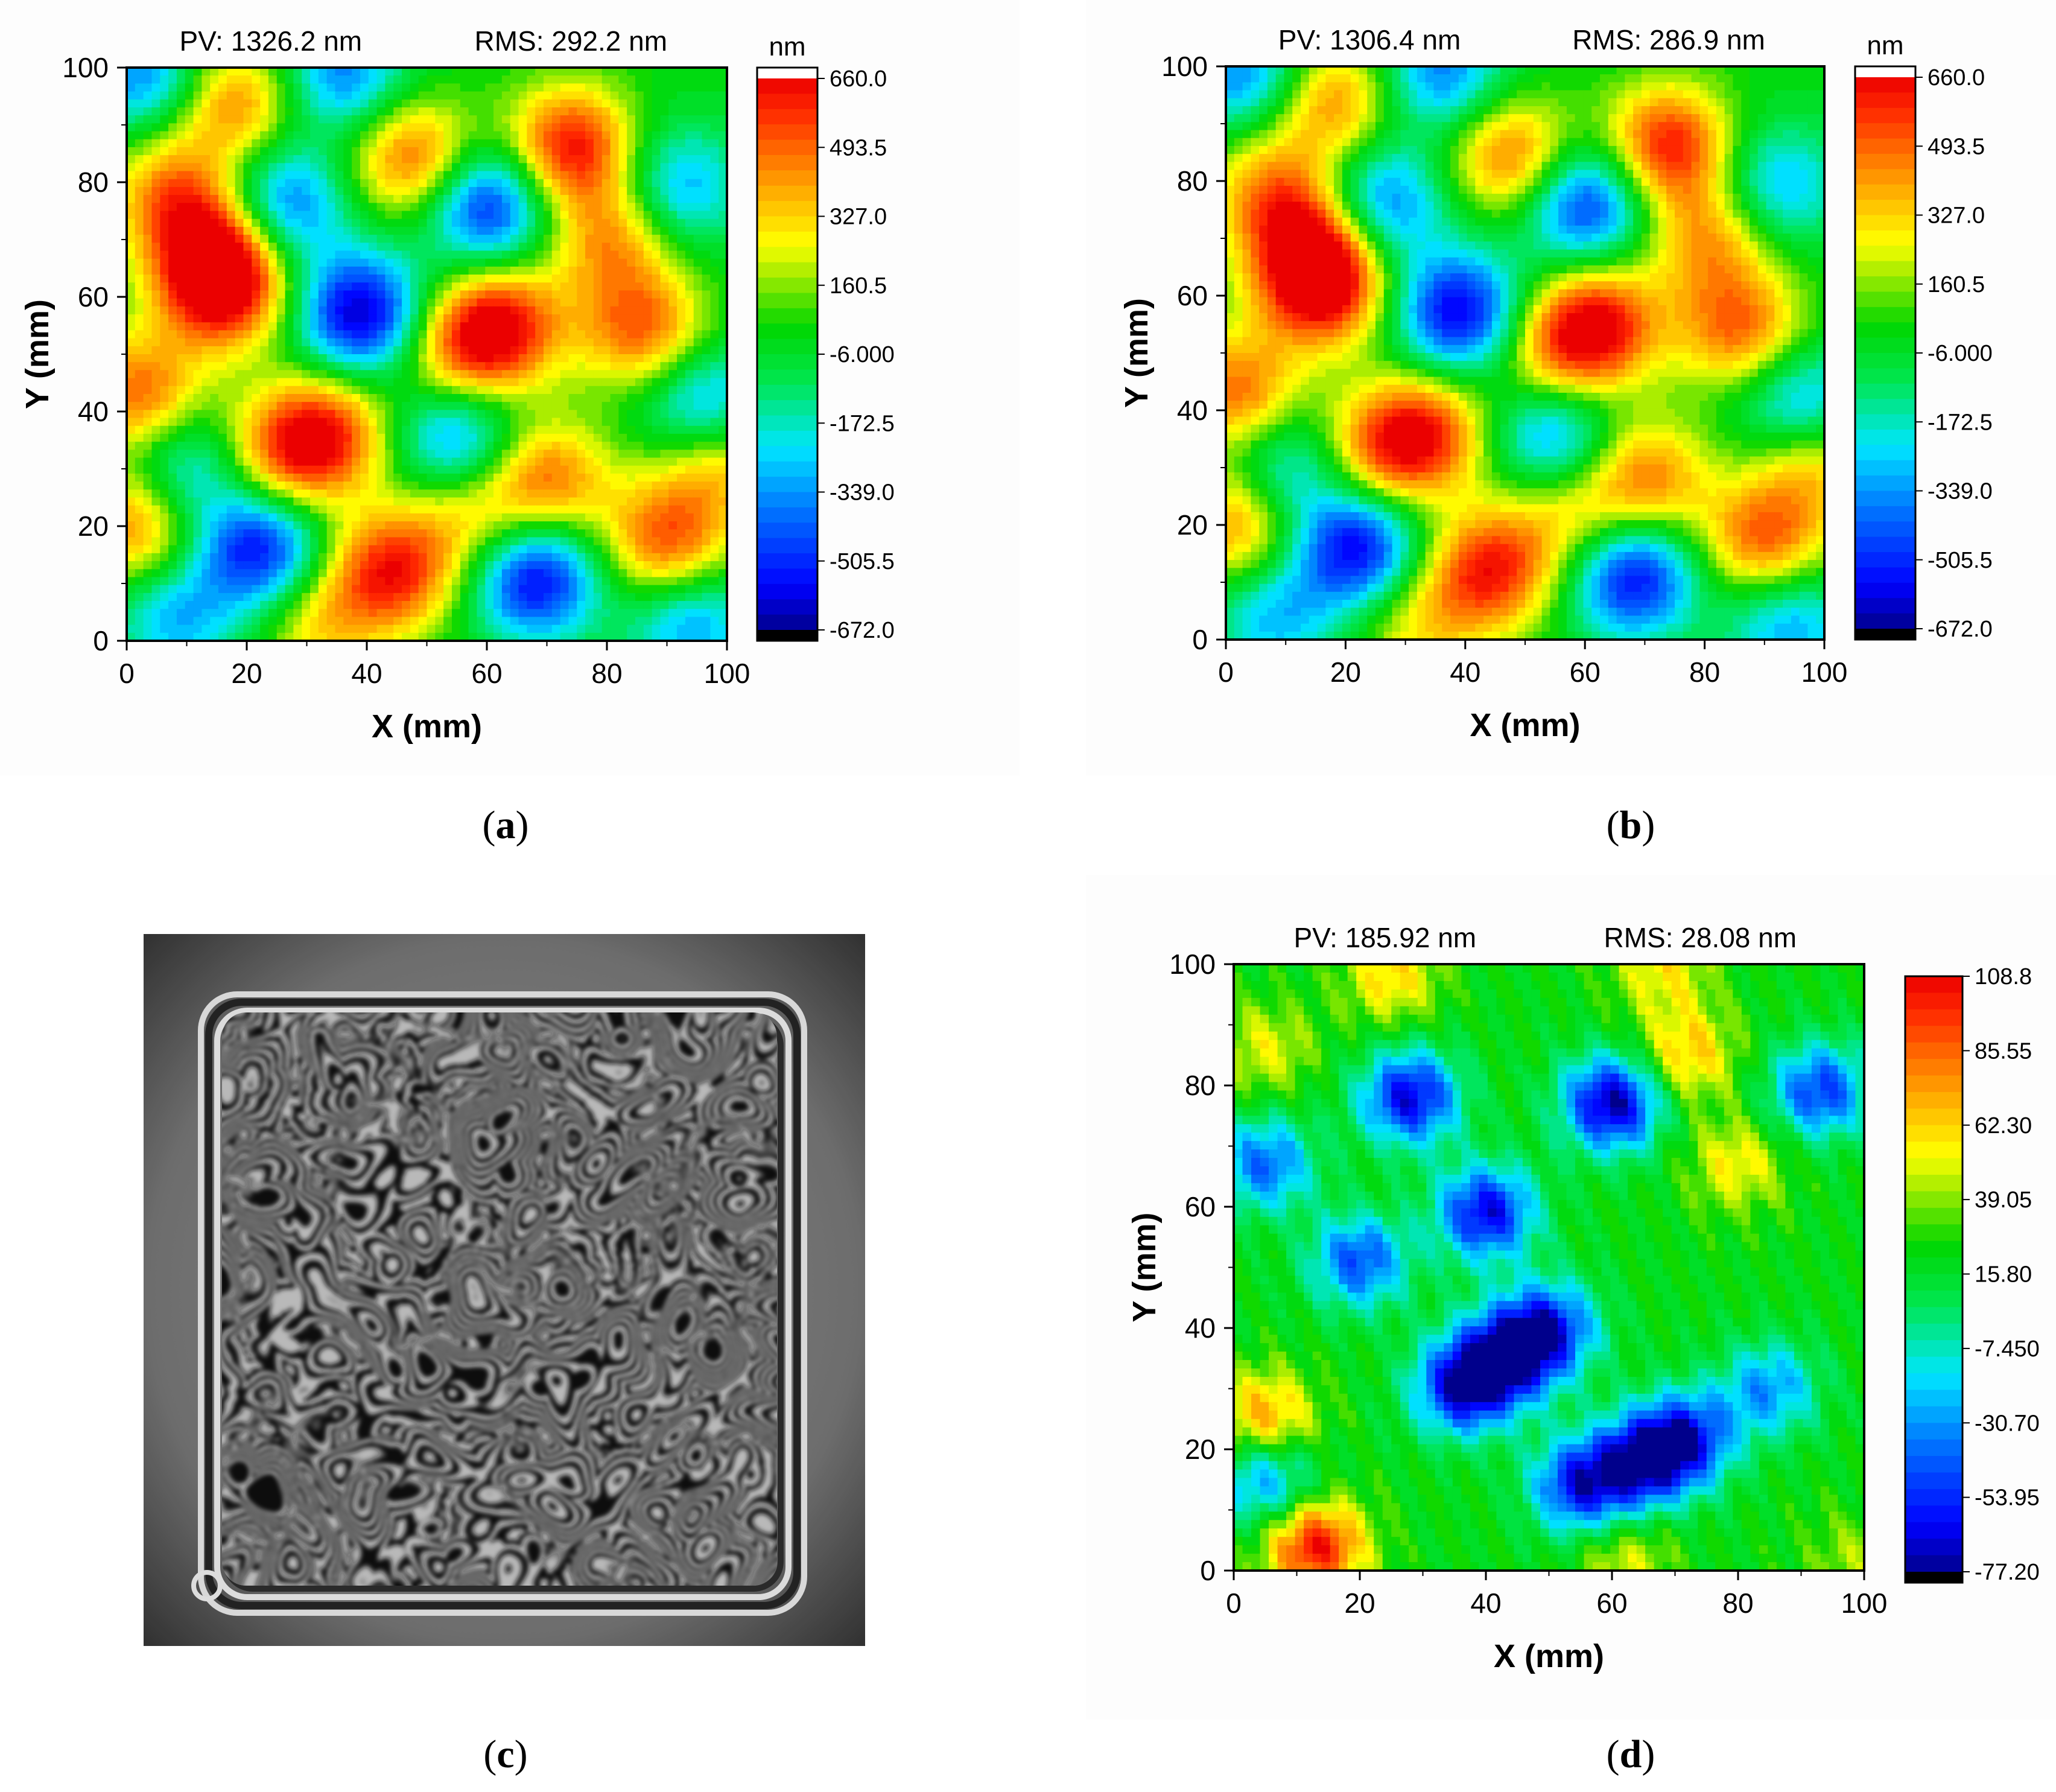 Image resolution: width=2056 pixels, height=1792 pixels. I want to click on pv-title: PV: 1326.2 nm, so click(272, 41).